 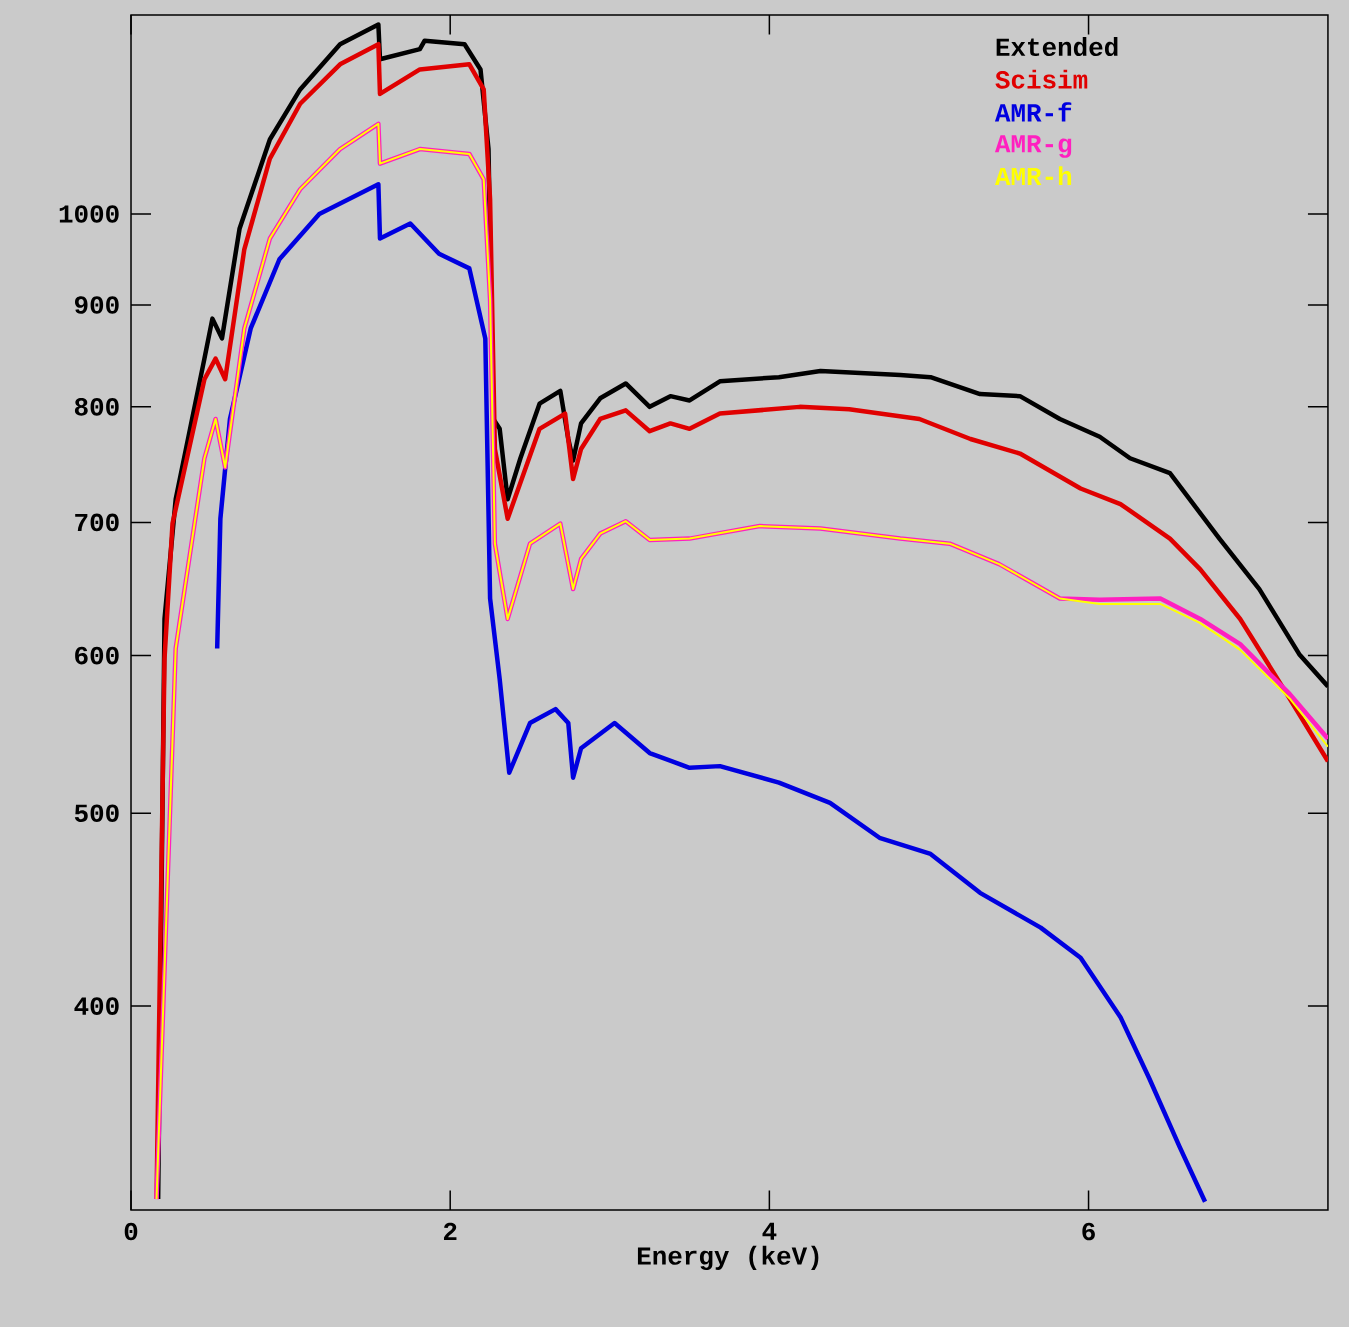 I want to click on text: AMR-h, so click(x=1033, y=176).